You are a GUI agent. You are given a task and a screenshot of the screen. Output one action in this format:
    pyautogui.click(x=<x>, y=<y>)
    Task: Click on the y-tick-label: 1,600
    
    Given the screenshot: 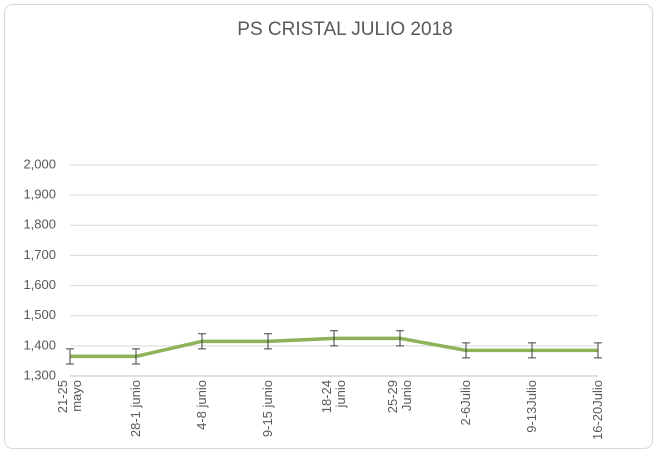 What is the action you would take?
    pyautogui.click(x=39, y=284)
    